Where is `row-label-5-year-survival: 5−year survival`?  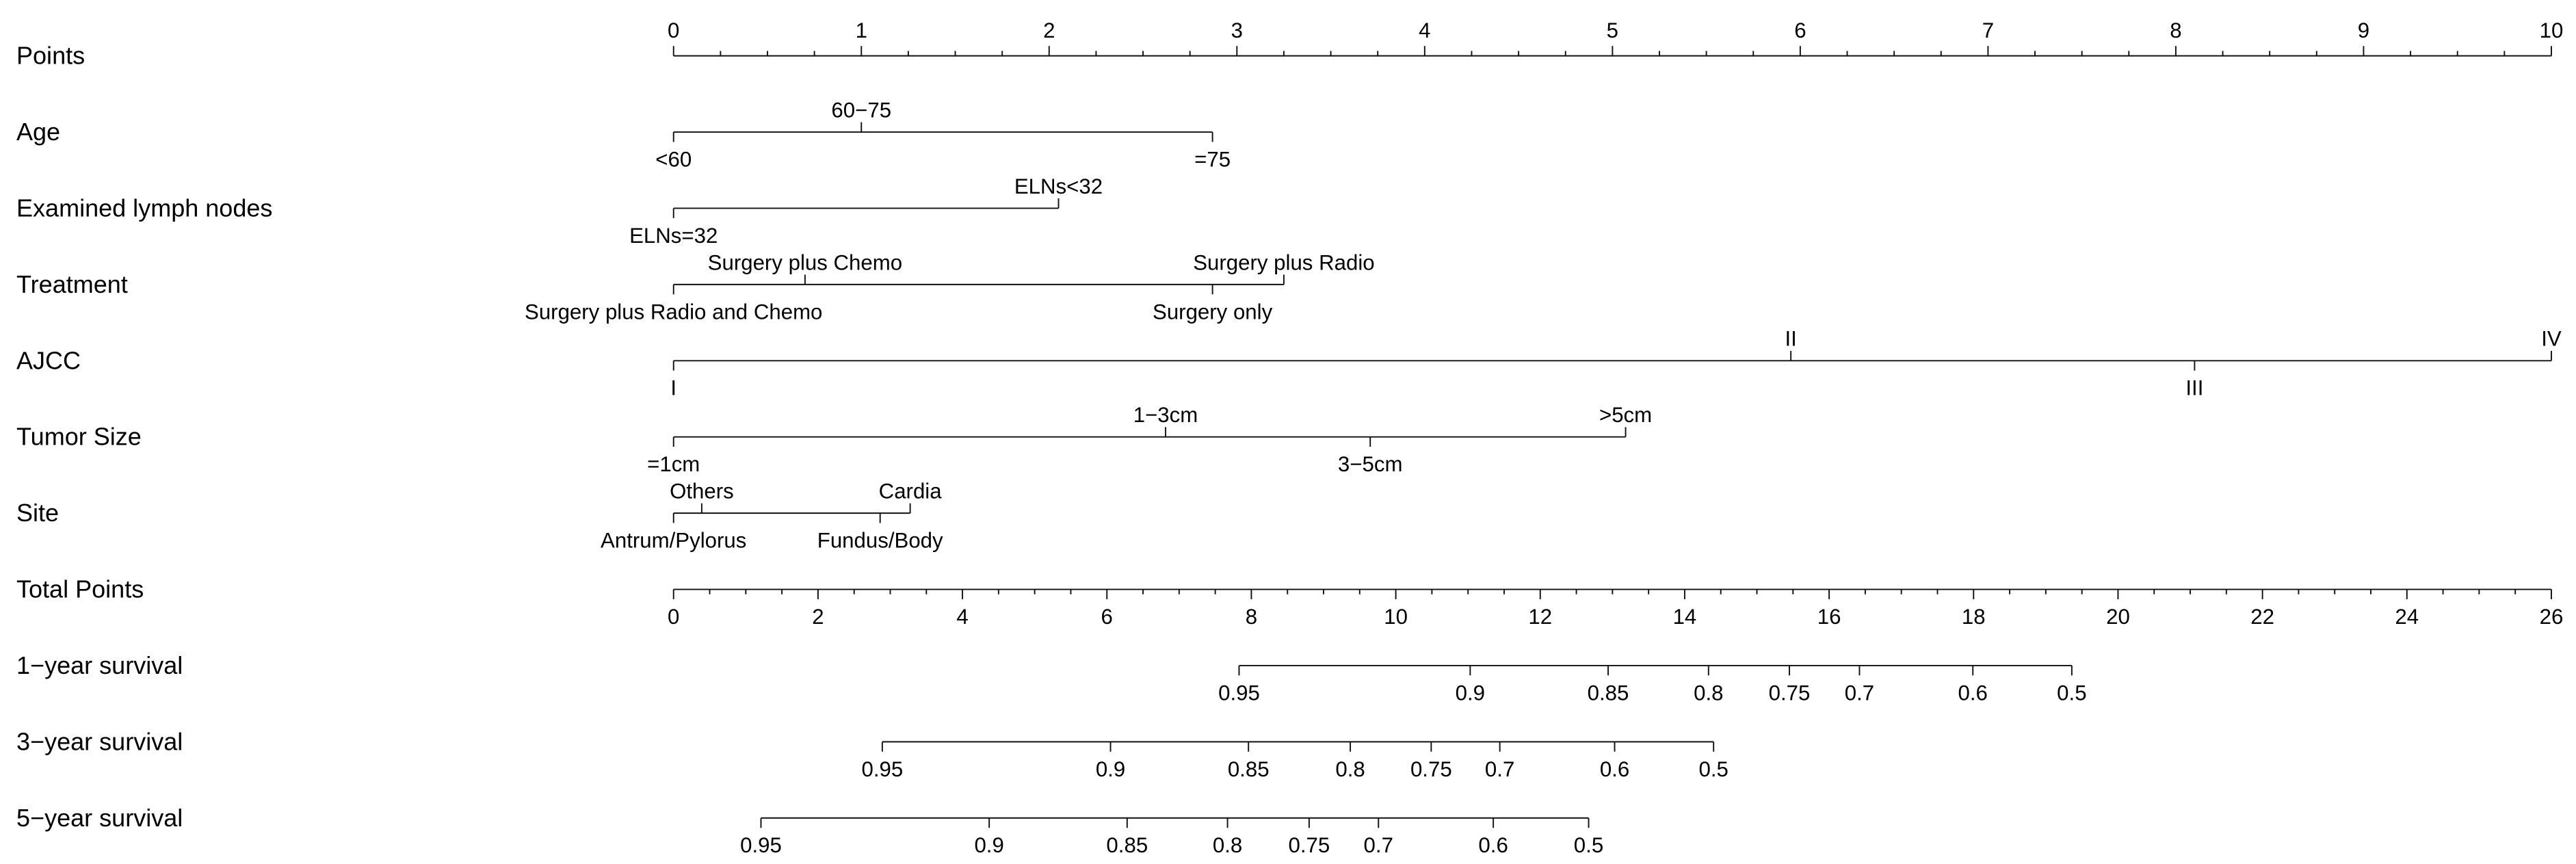
row-label-5-year-survival: 5−year survival is located at coordinates (99, 818).